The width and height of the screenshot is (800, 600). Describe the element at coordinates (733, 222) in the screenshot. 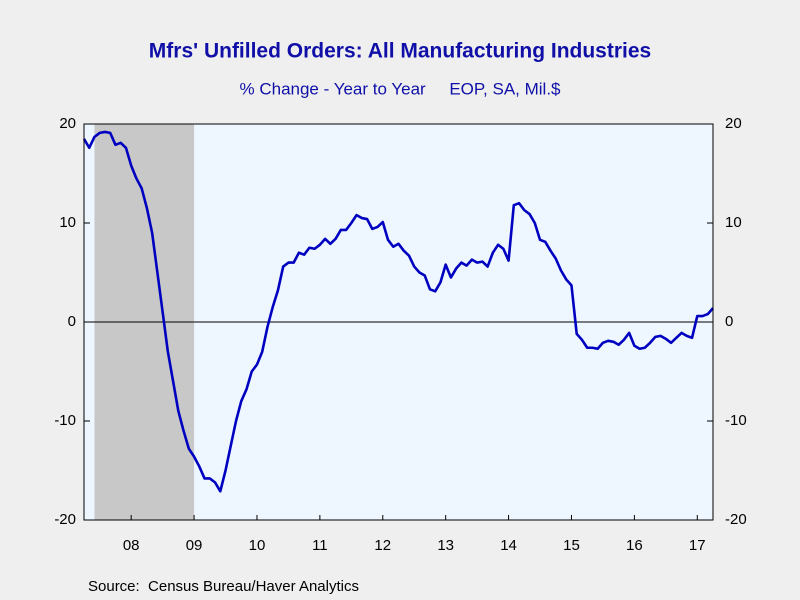

I see `y2-tick-label: 10` at that location.